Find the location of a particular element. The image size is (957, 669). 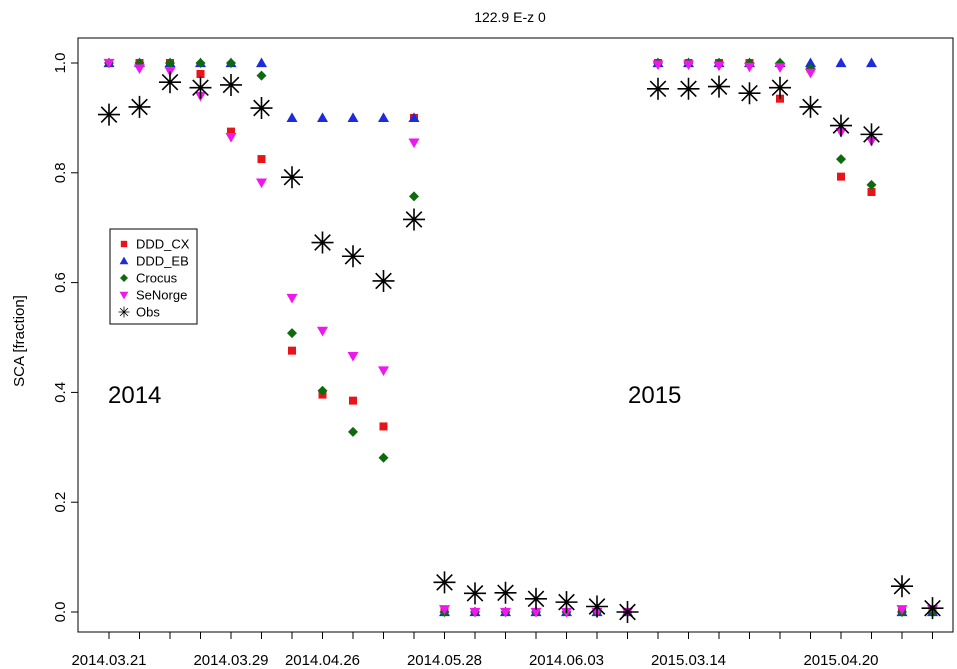

chart-title: 122.9 E-z 0 is located at coordinates (510, 17).